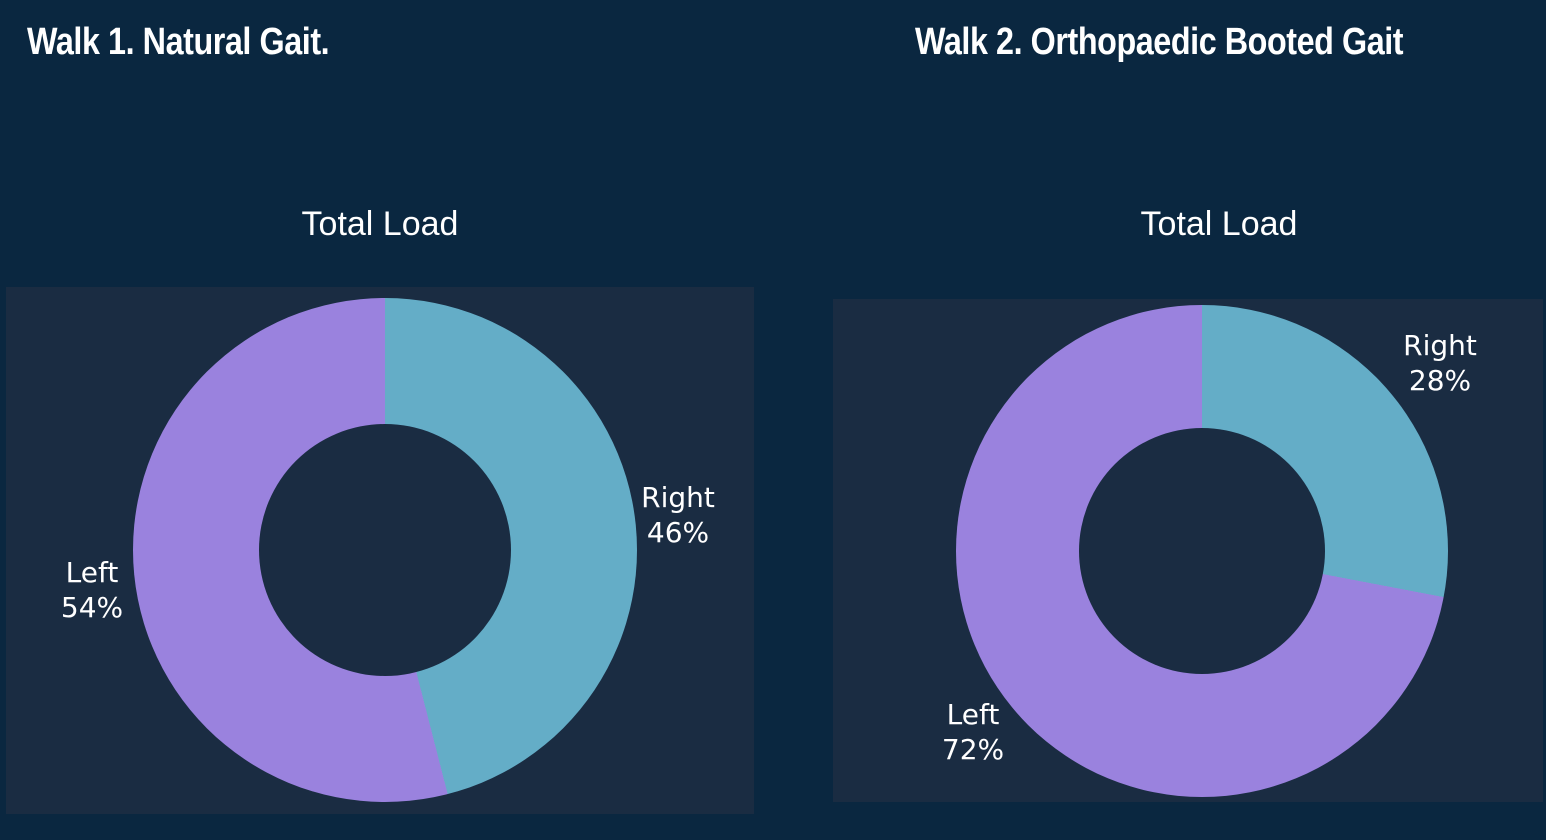 This screenshot has width=1546, height=840. What do you see at coordinates (1219, 224) in the screenshot?
I see `walk2-chart-title: Total Load` at bounding box center [1219, 224].